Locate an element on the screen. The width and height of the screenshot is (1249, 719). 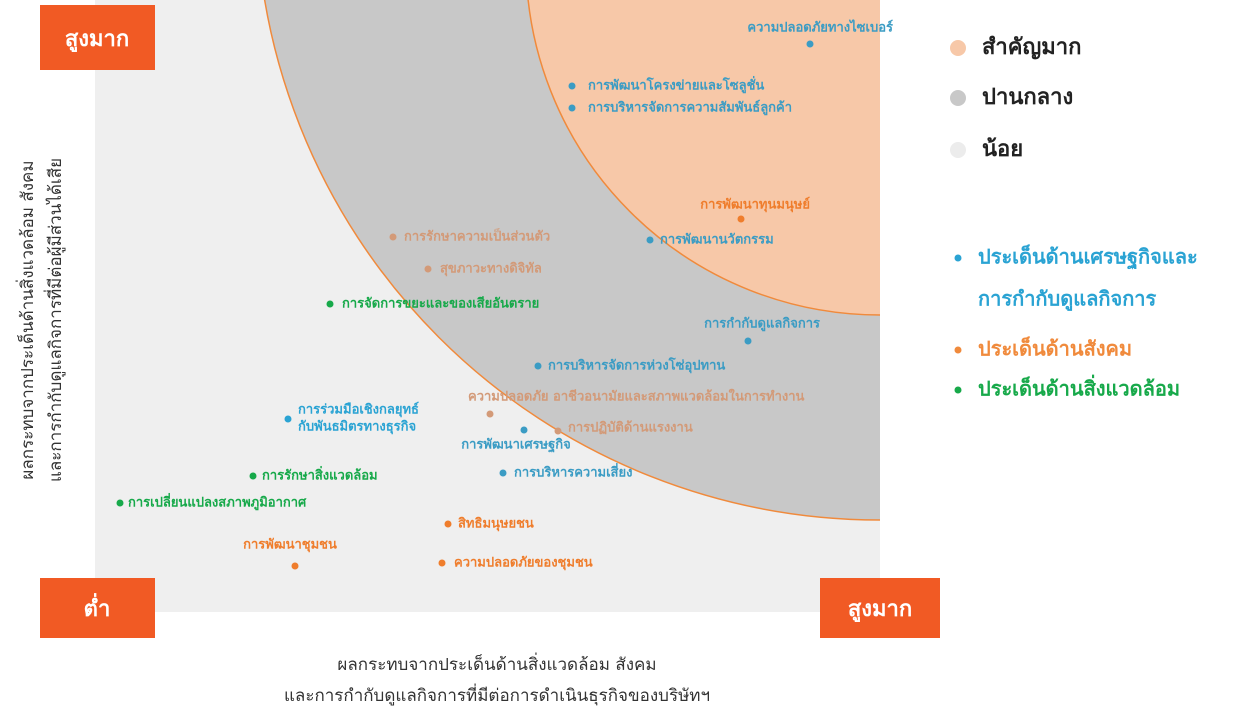
topic-name: การพัฒนานวัตกรรม is located at coordinates (717, 240).